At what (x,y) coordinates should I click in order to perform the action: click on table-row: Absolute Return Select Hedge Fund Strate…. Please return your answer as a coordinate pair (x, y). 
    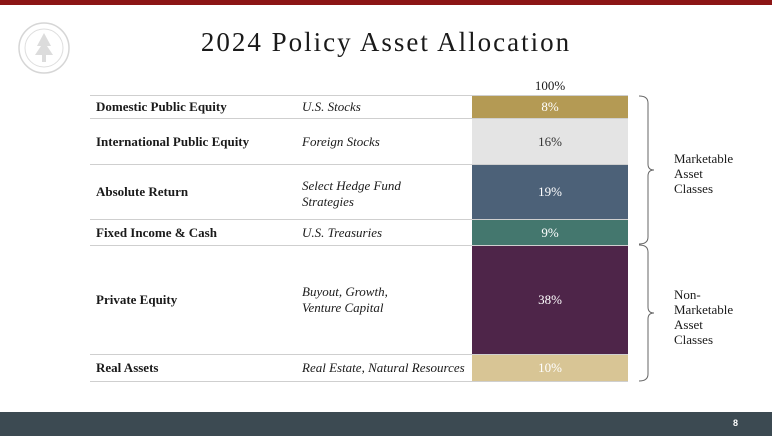
    Looking at the image, I should click on (359, 191).